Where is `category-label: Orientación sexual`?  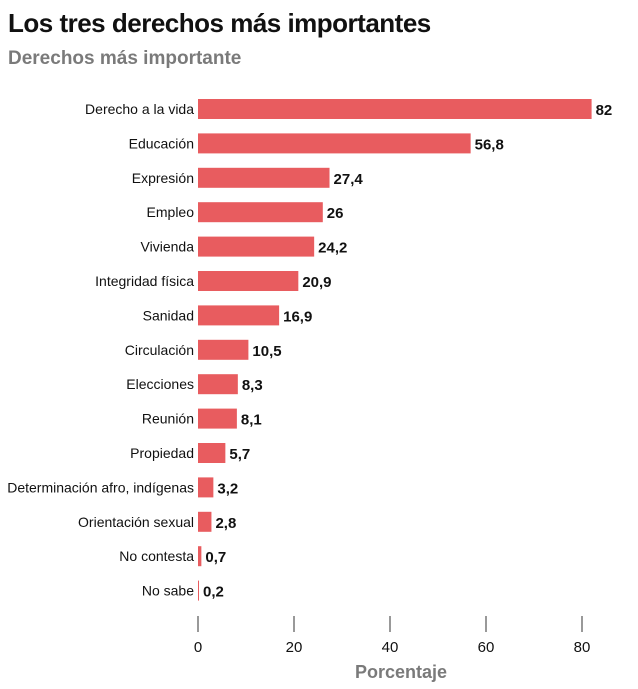 category-label: Orientación sexual is located at coordinates (136, 522).